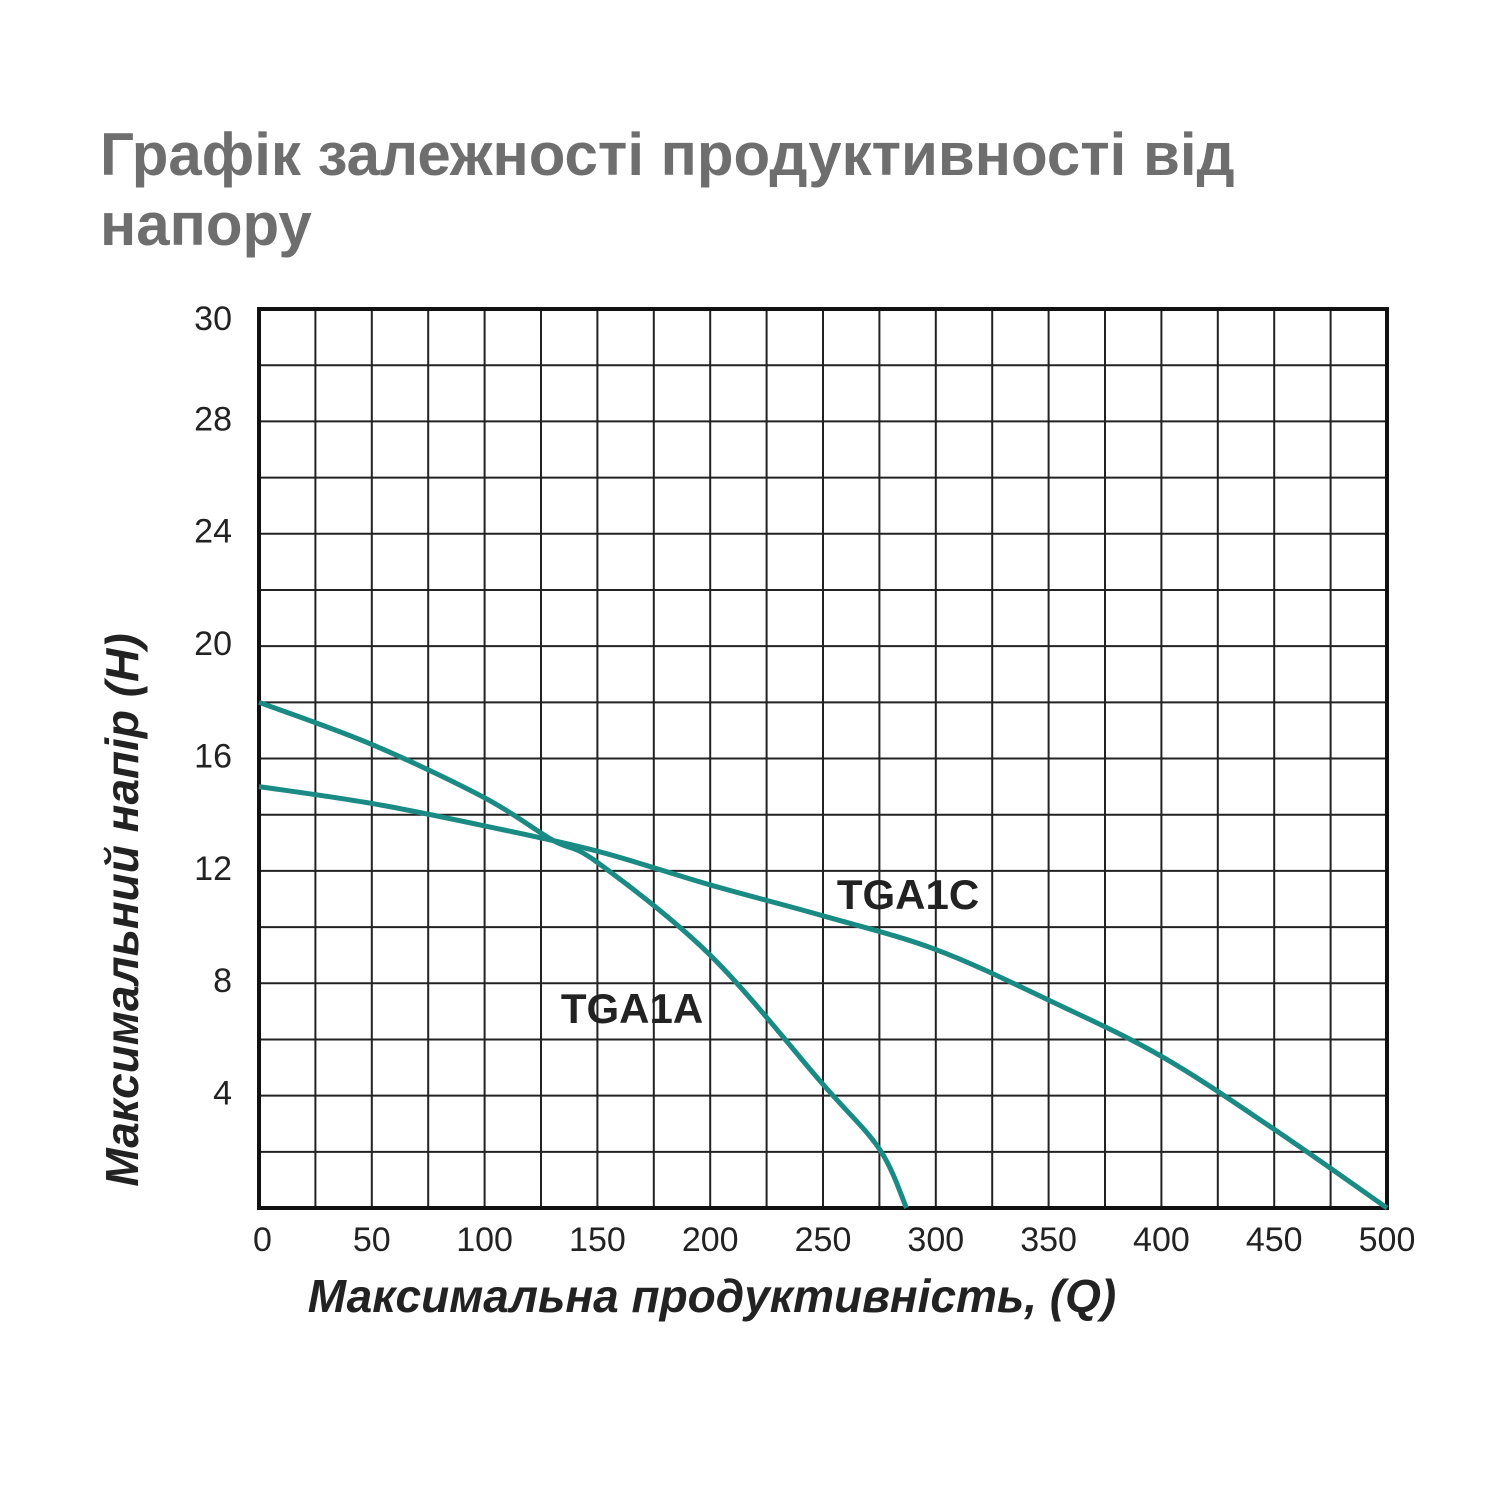 This screenshot has width=1500, height=1500. Describe the element at coordinates (213, 644) in the screenshot. I see `y-tick-label: 20` at that location.